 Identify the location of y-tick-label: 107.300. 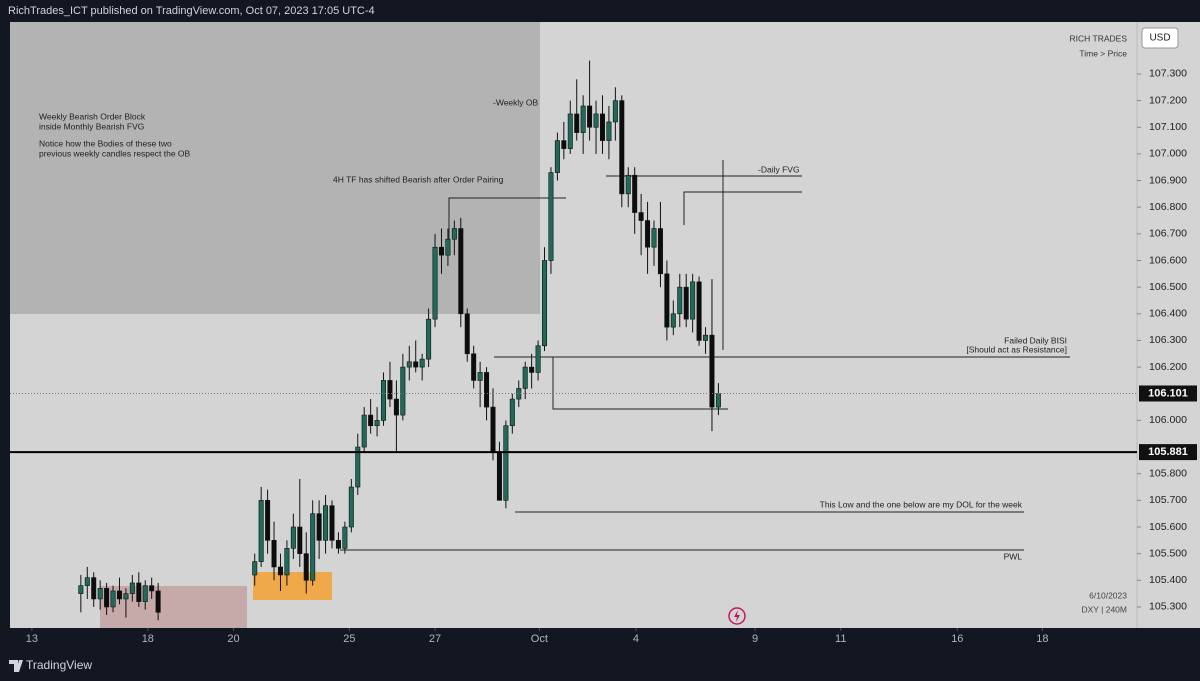
(1168, 74).